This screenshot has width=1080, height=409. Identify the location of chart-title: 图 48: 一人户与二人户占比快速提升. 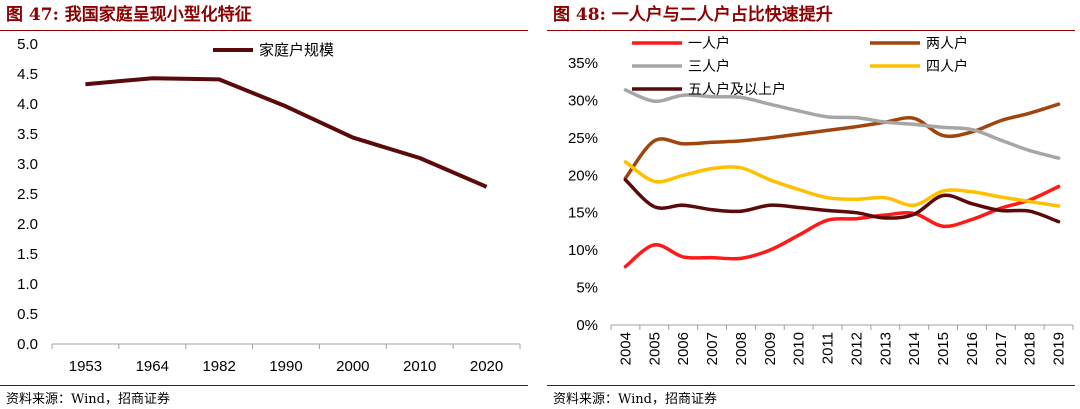
(693, 15).